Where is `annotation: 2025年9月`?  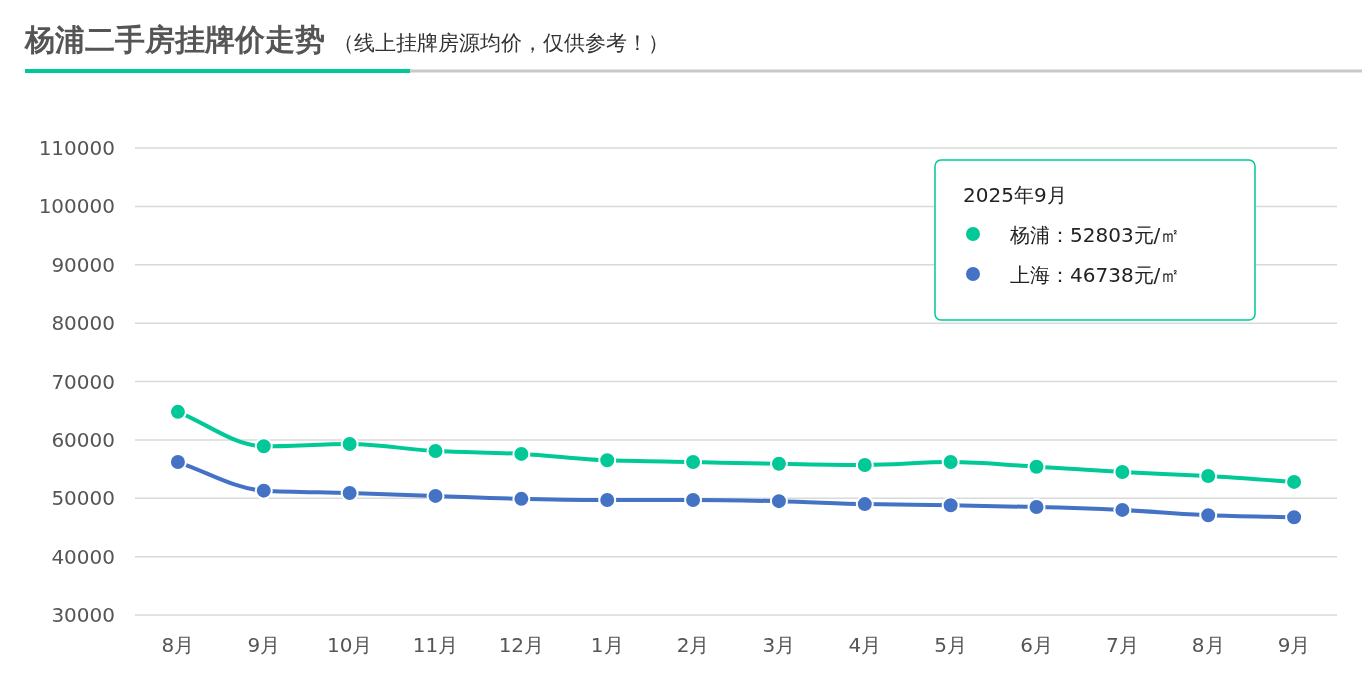 annotation: 2025年9月 is located at coordinates (1015, 195).